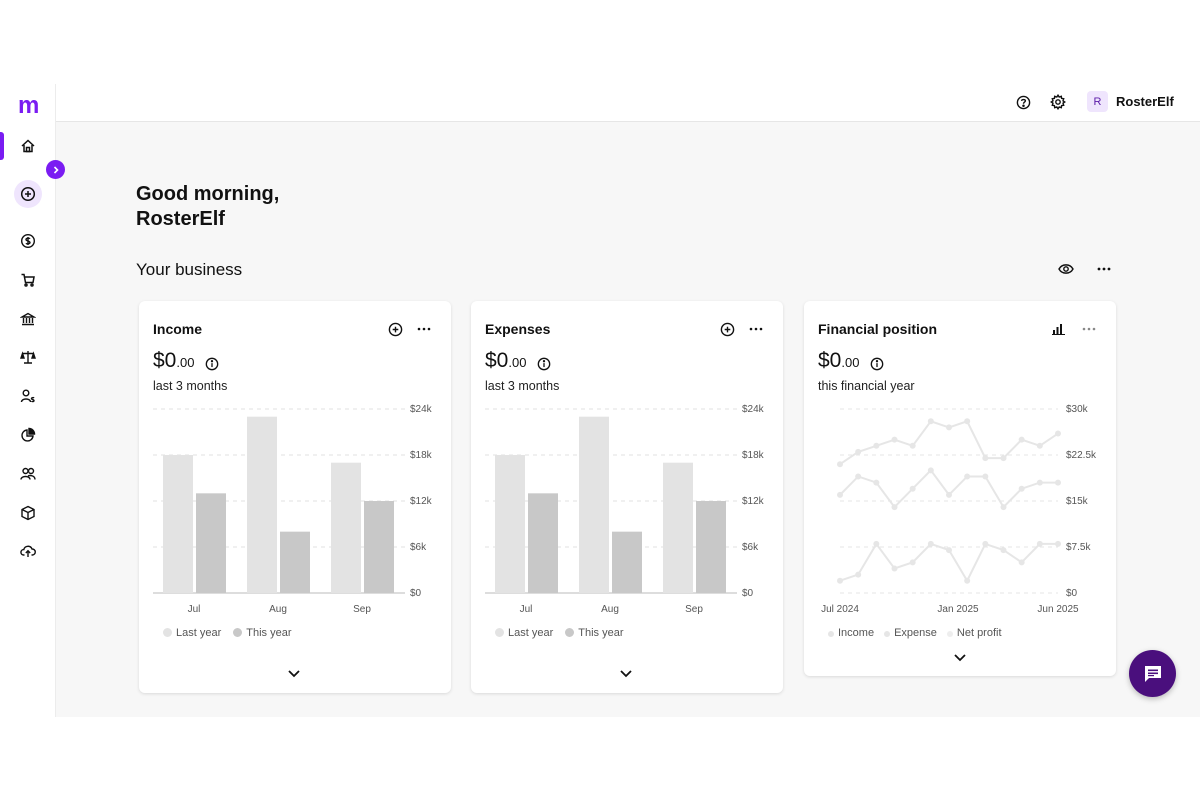  Describe the element at coordinates (395, 329) in the screenshot. I see `add-income-icon` at that location.